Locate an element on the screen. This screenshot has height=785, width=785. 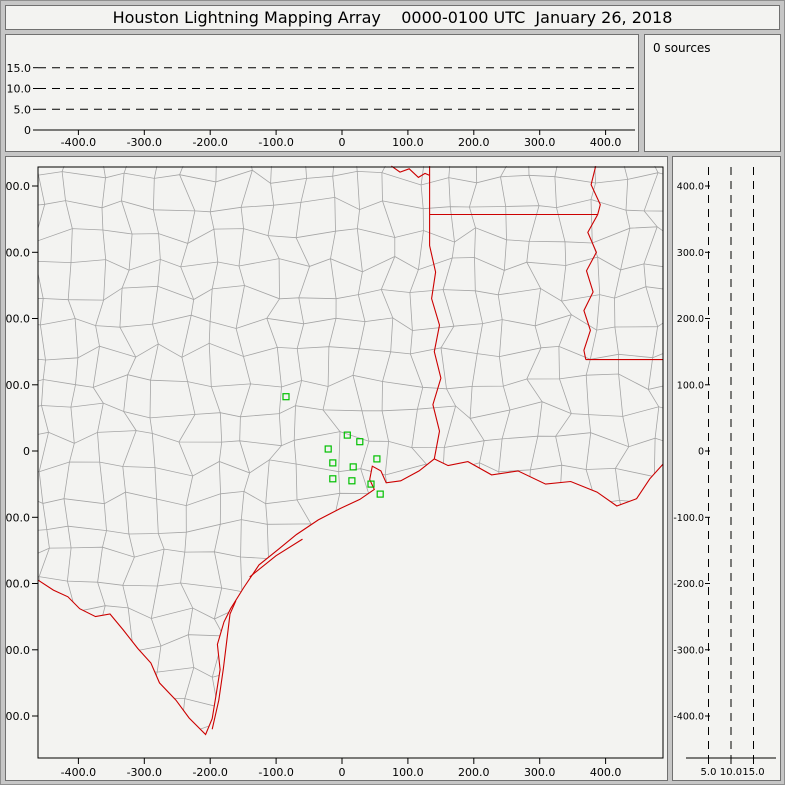
sources-count-label: 0 sources is located at coordinates (682, 48).